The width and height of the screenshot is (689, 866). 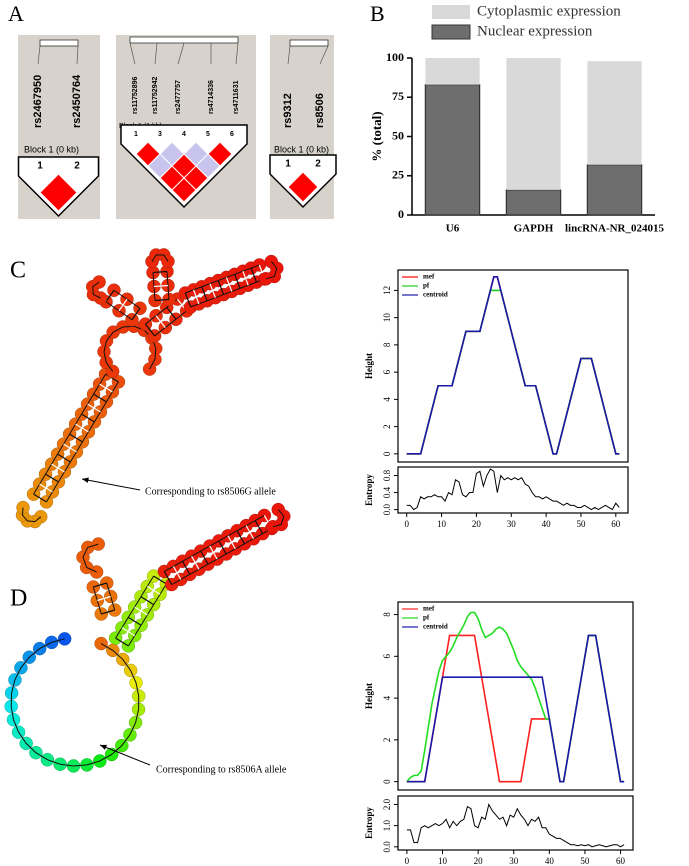 I want to click on block-label: Block 1 (0 kb), so click(x=51, y=149).